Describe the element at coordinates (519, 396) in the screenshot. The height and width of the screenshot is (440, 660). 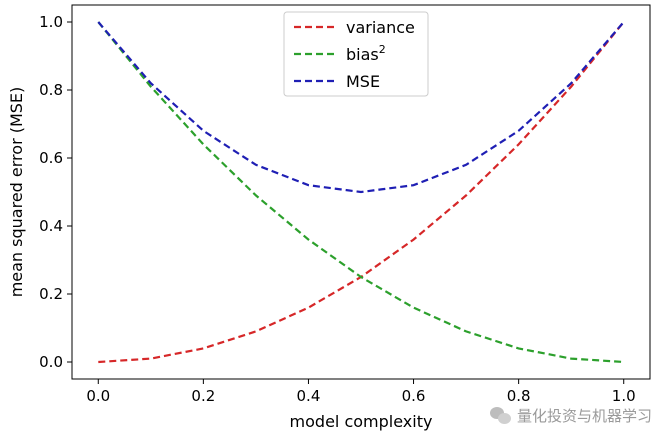
I see `x-tick-label: 0.8` at that location.